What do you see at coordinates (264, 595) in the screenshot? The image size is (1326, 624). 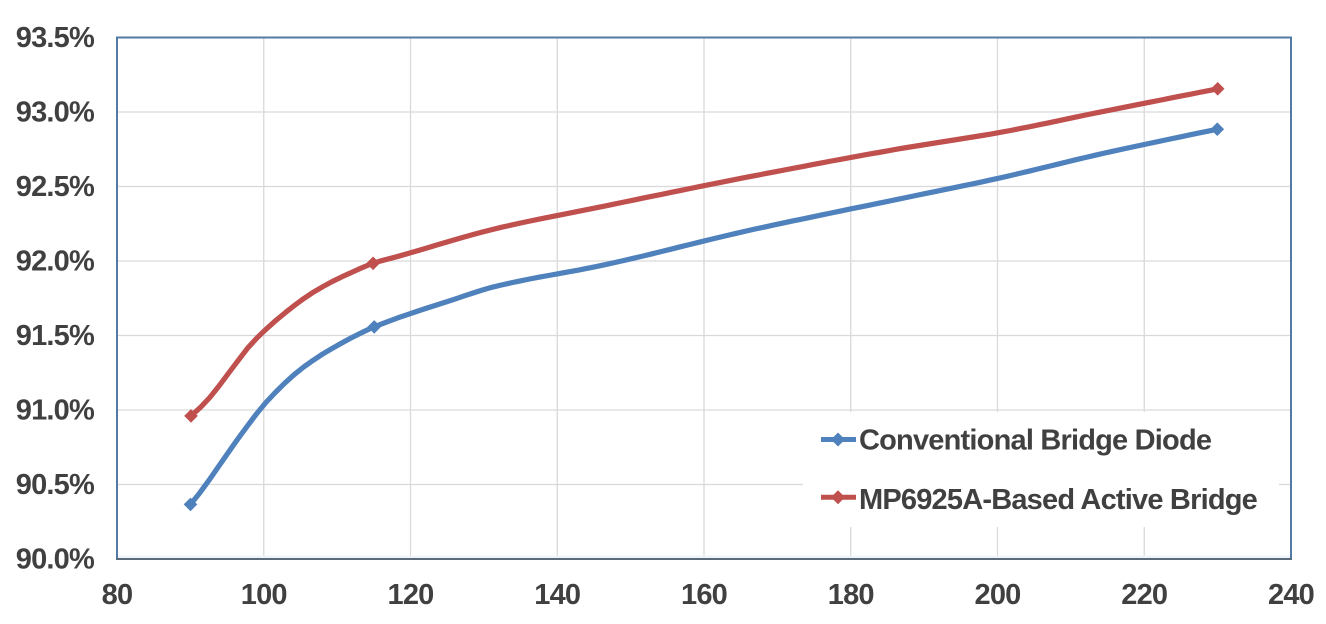 I see `svg-text: 100` at bounding box center [264, 595].